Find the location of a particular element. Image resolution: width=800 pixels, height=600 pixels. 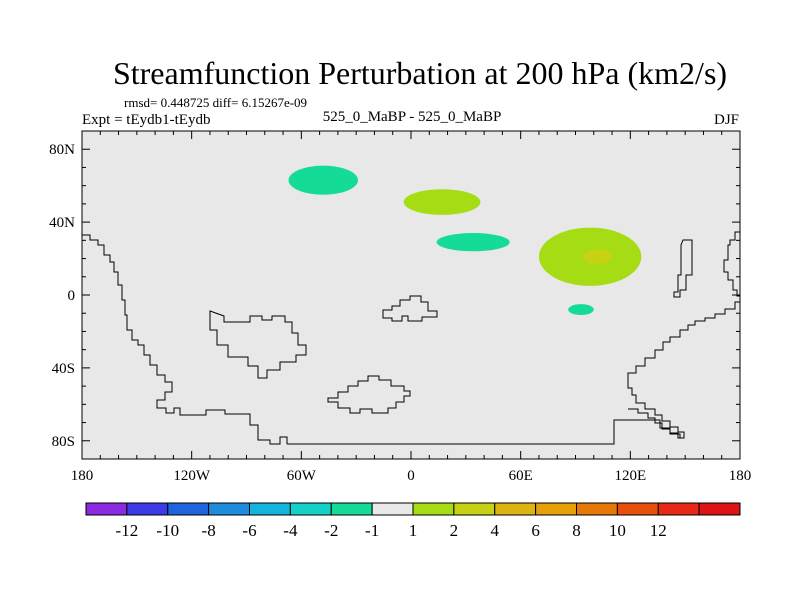

colorbar-label: 1 is located at coordinates (413, 530).